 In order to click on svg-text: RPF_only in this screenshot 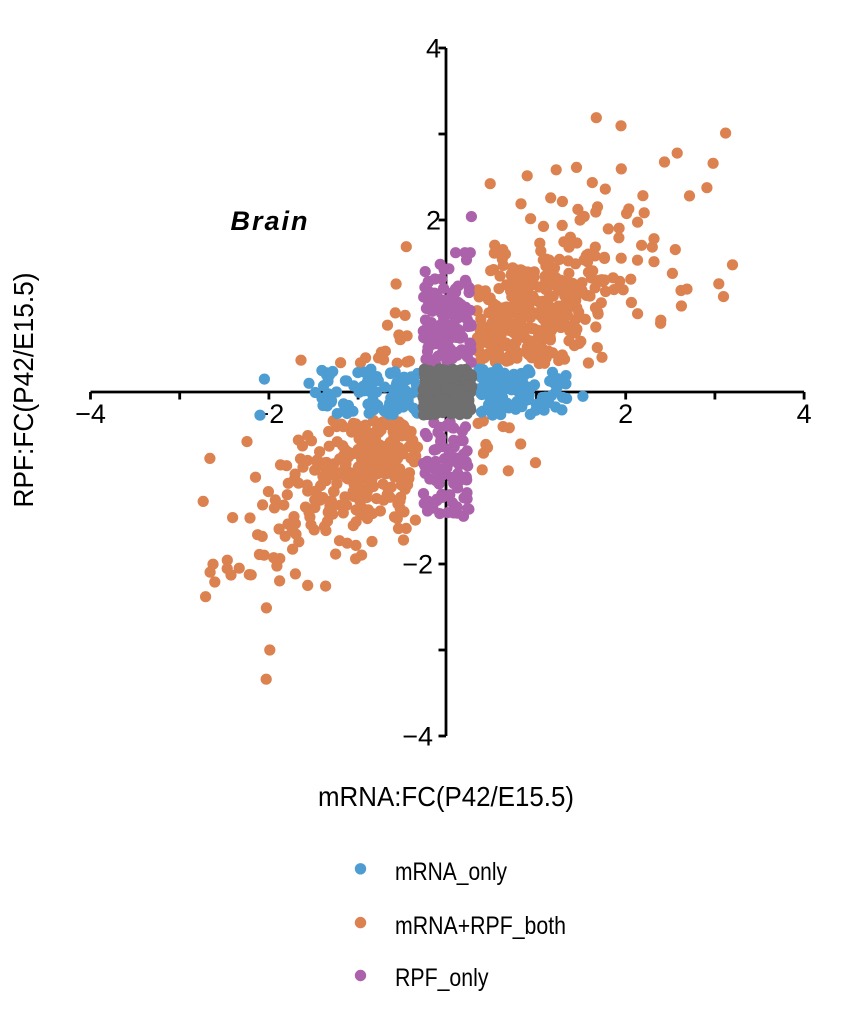, I will do `click(442, 978)`.